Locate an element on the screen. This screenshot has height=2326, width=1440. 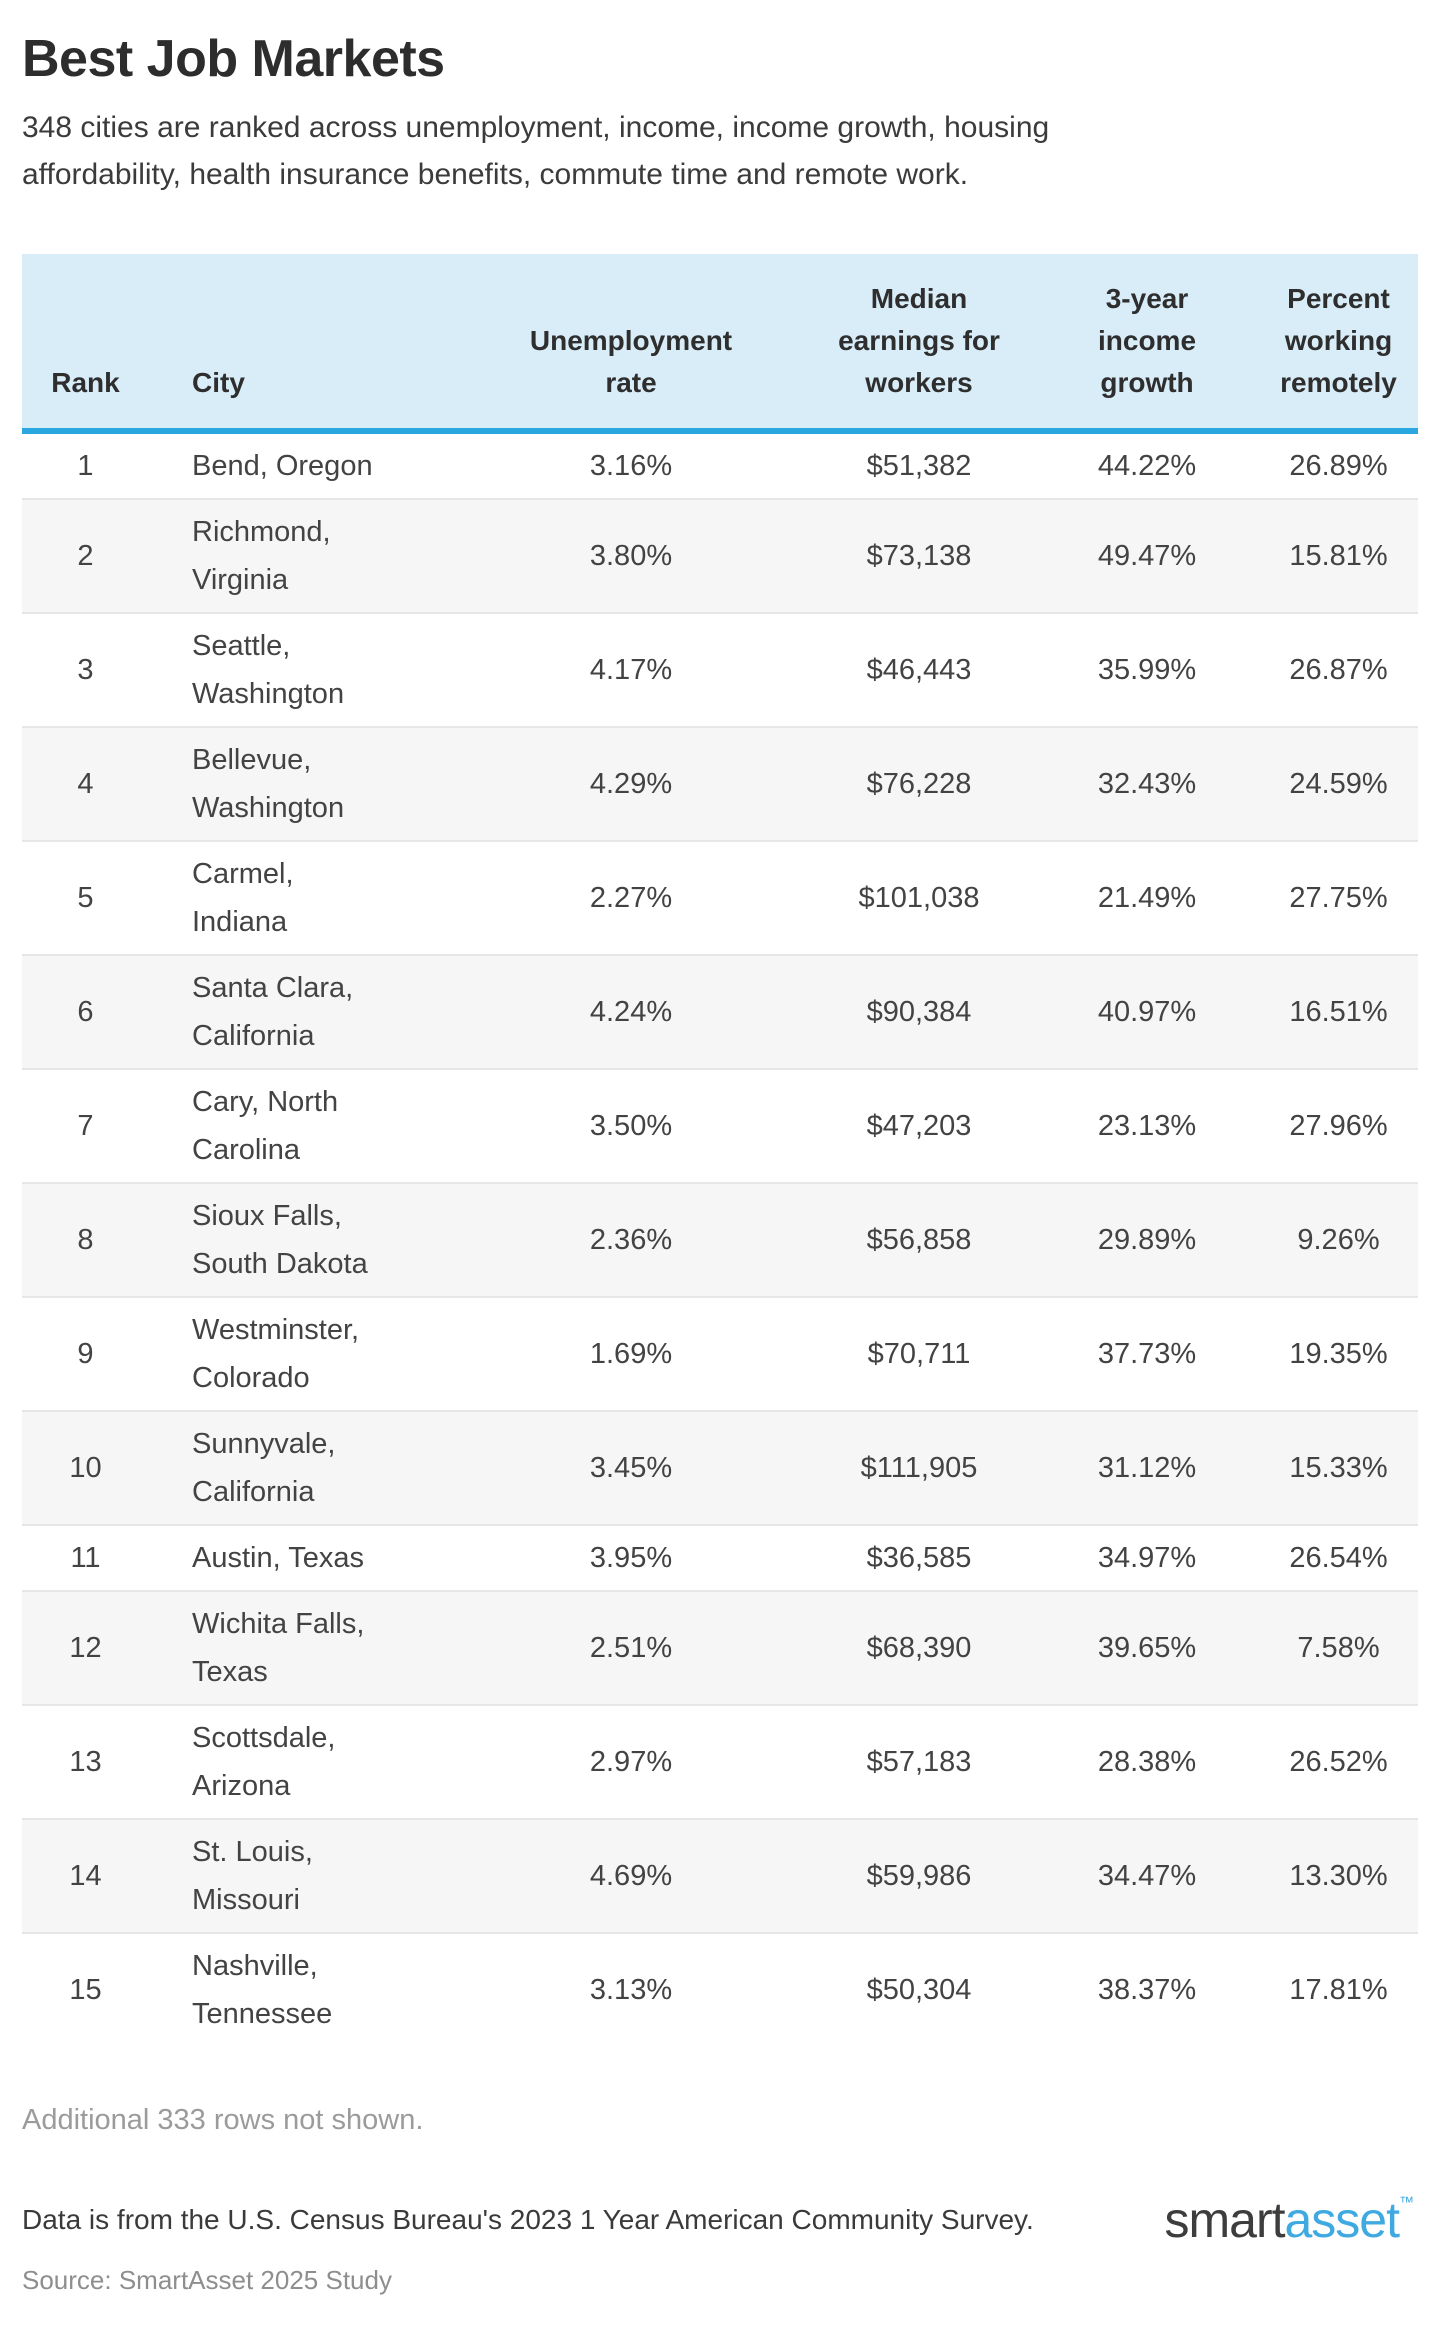
city-cell: Westminster, Colorado is located at coordinates (276, 1354).